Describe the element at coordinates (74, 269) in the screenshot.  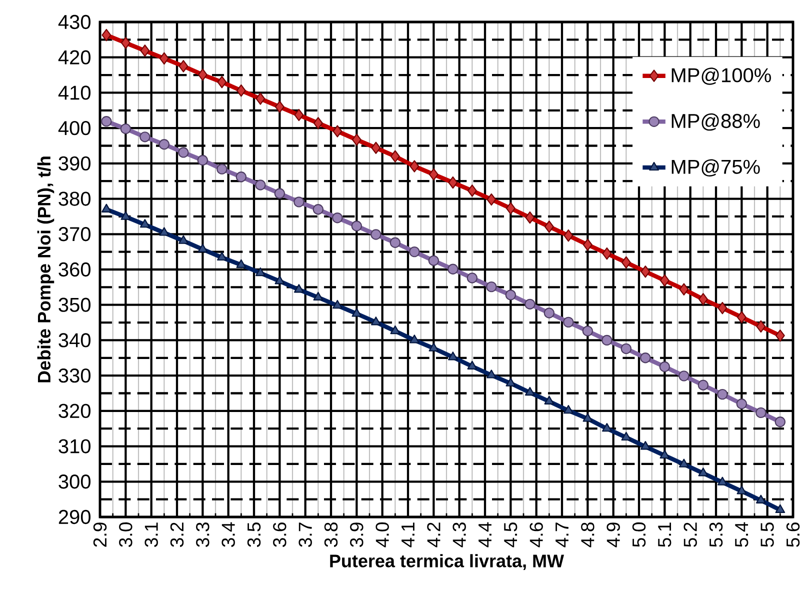
I see `y-tick-label: 360` at that location.